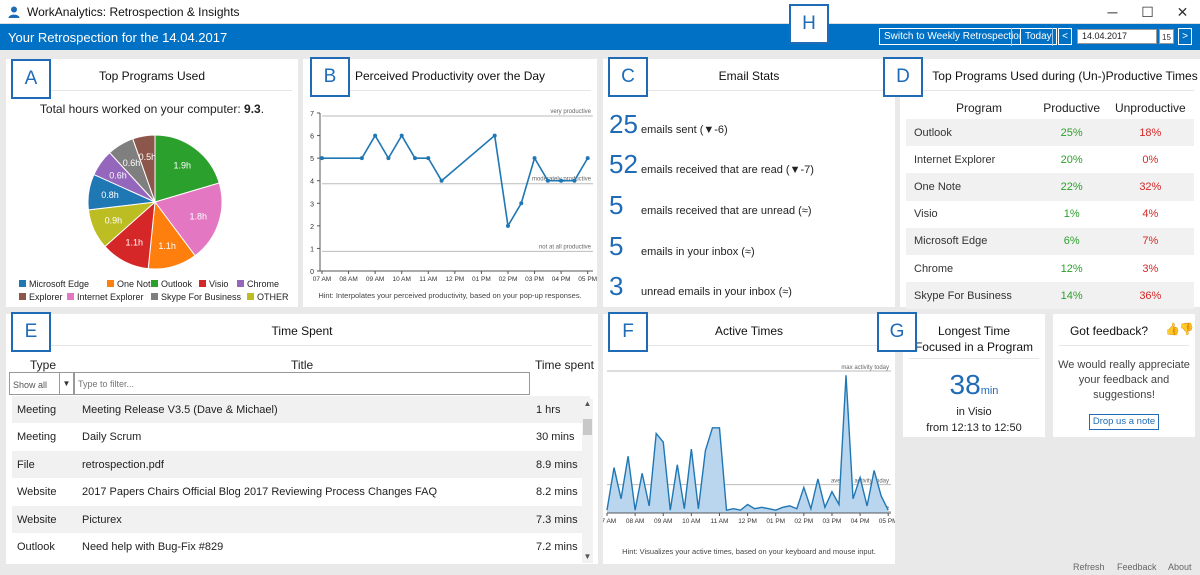 The image size is (1200, 575). What do you see at coordinates (1185, 36) in the screenshot?
I see `next-day-button: >` at bounding box center [1185, 36].